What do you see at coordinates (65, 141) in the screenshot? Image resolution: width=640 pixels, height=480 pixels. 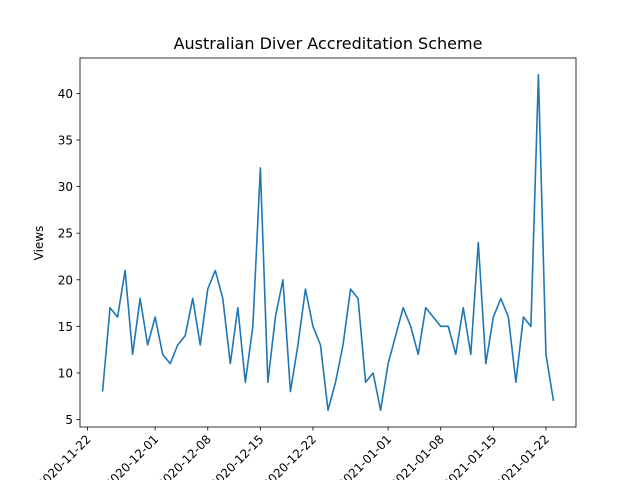 I see `y-tick-label: 35` at bounding box center [65, 141].